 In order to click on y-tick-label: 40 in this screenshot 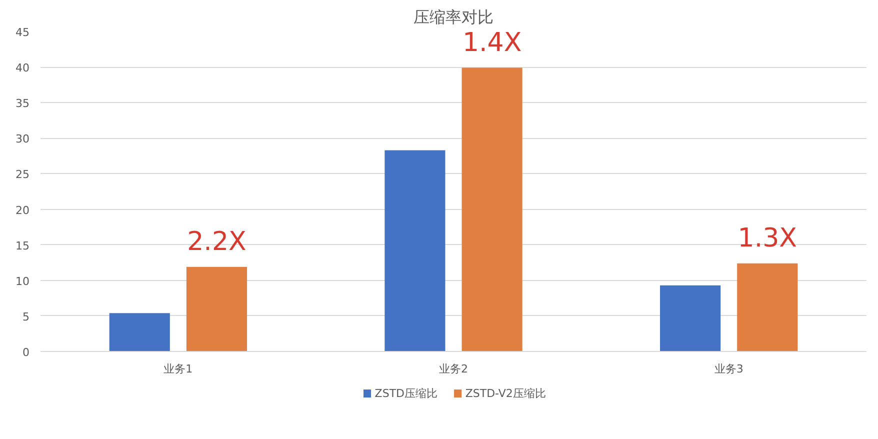, I will do `click(23, 68)`.